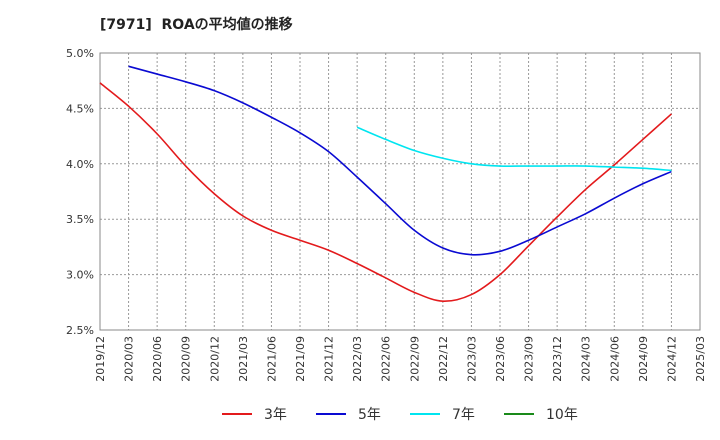 The width and height of the screenshot is (720, 440). What do you see at coordinates (671, 359) in the screenshot?
I see `x-tick-label: 2024/12` at bounding box center [671, 359].